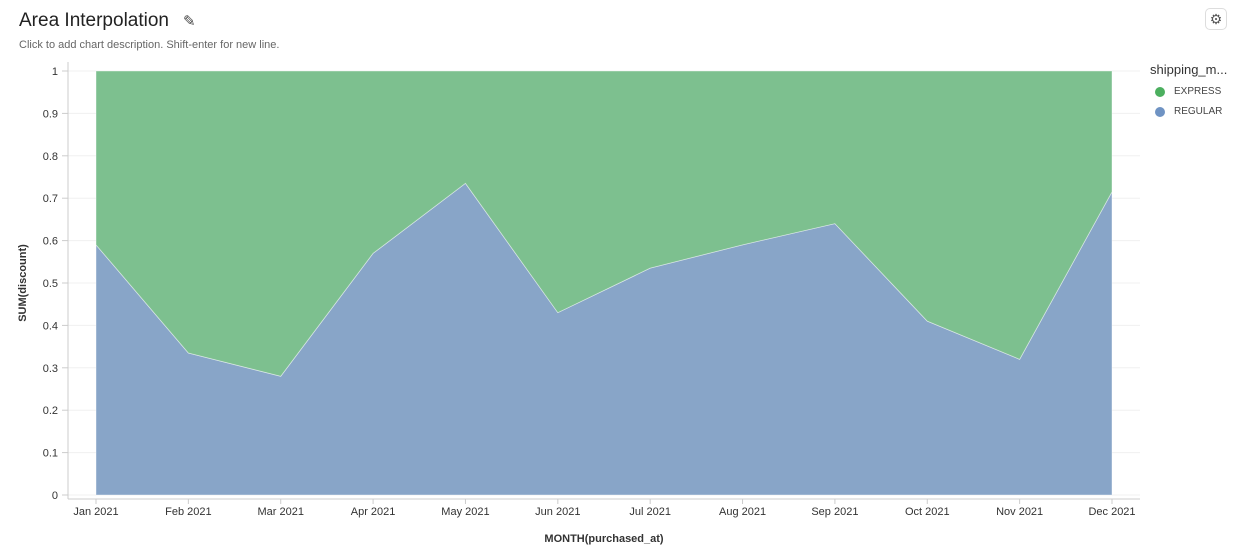  I want to click on y-tick-label: 0.4, so click(50, 326).